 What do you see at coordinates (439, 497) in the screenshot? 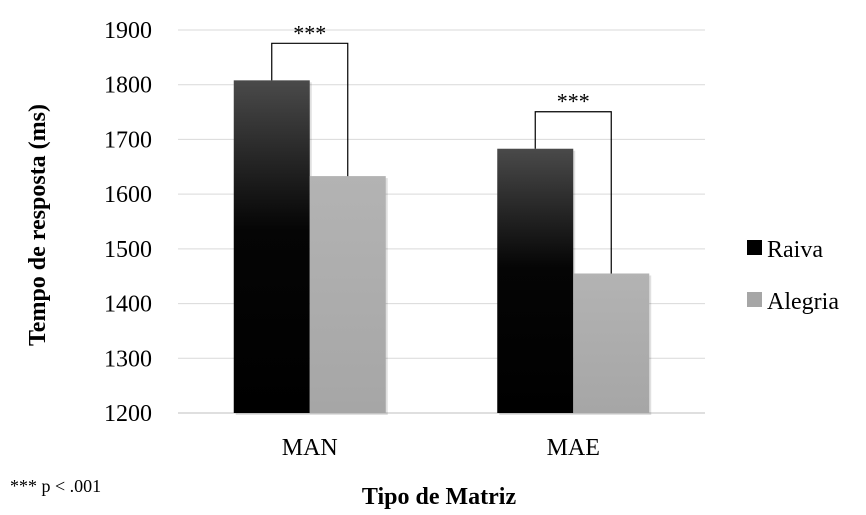
I see `x-axis-title: Tipo de Matriz` at bounding box center [439, 497].